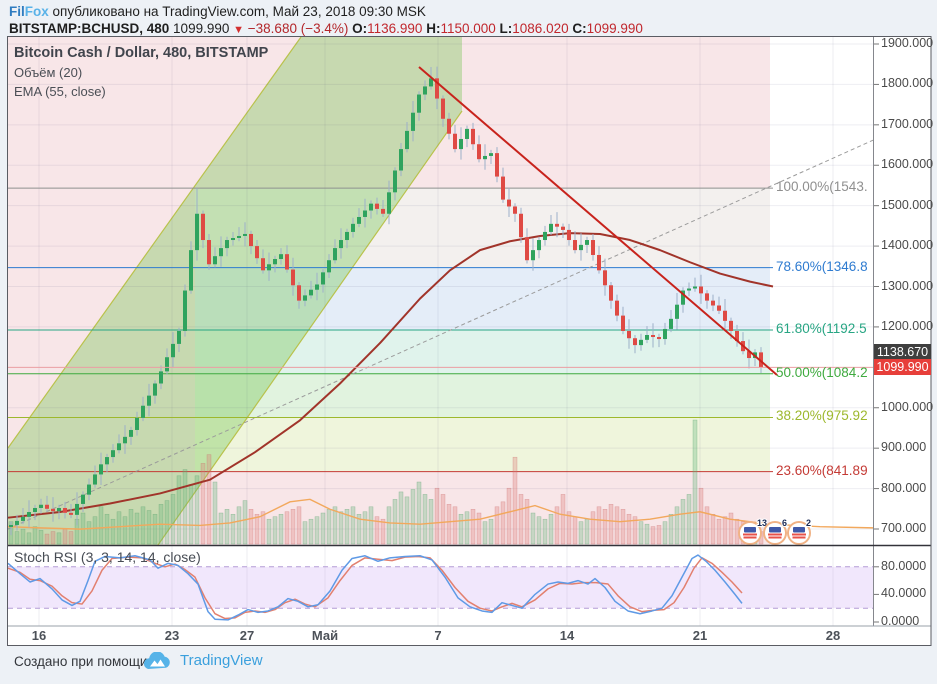  What do you see at coordinates (89, 28) in the screenshot?
I see `symbol-name: BITSTAMP:BCHUSD, 480` at bounding box center [89, 28].